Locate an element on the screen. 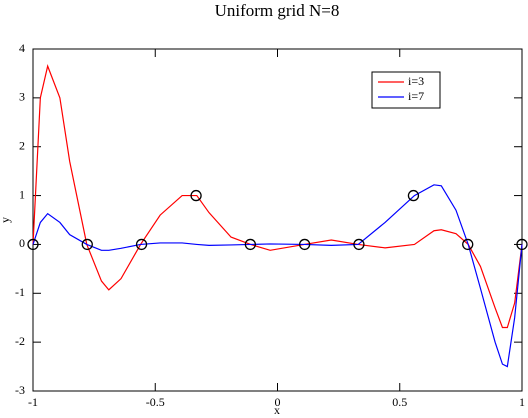 The height and width of the screenshot is (418, 528). x-tick-label: -1 is located at coordinates (33, 402).